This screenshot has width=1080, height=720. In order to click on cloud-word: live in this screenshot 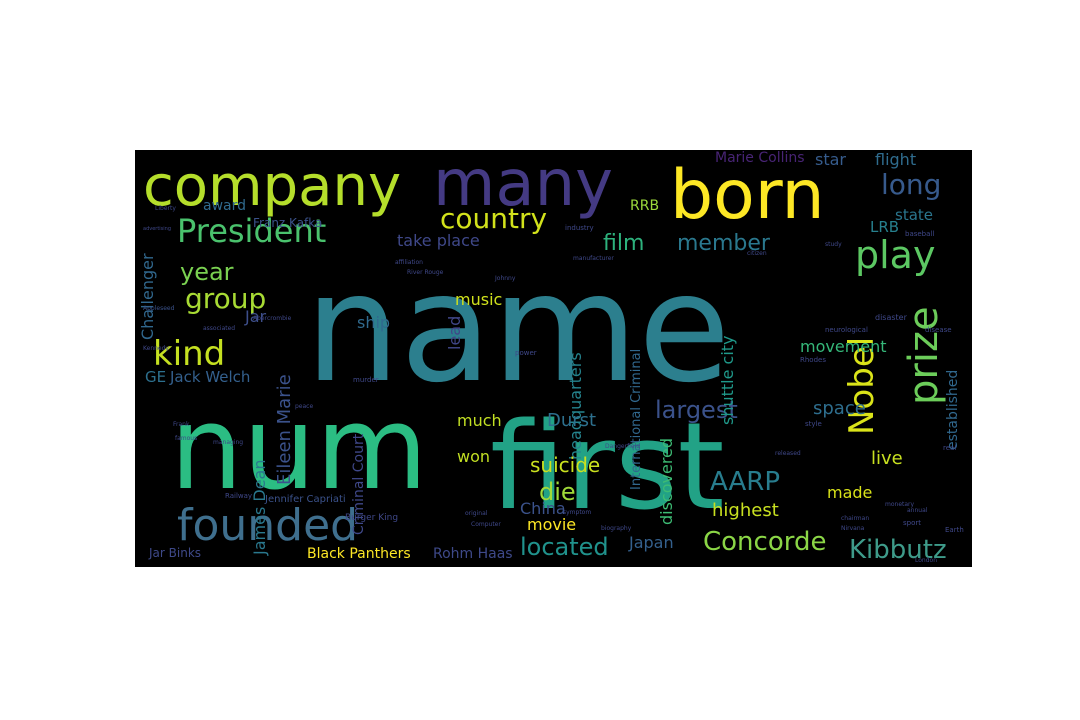, I will do `click(887, 458)`.